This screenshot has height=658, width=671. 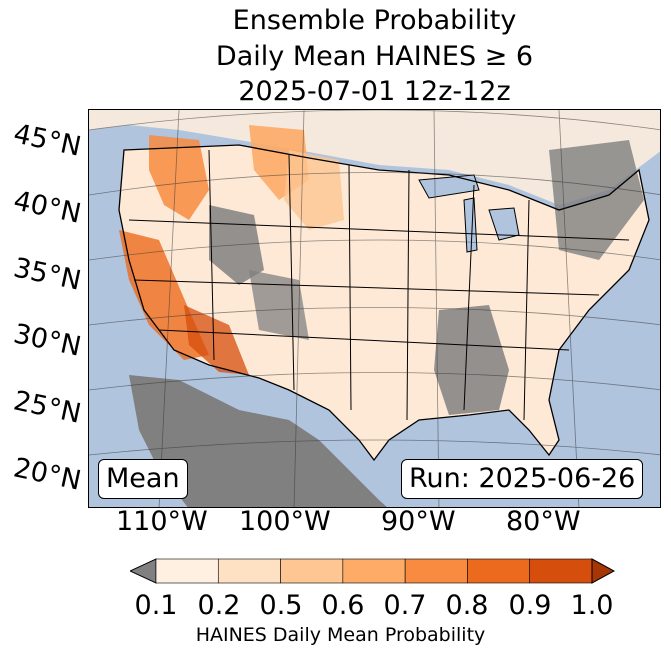 I want to click on mean-label: Mean, so click(x=143, y=479).